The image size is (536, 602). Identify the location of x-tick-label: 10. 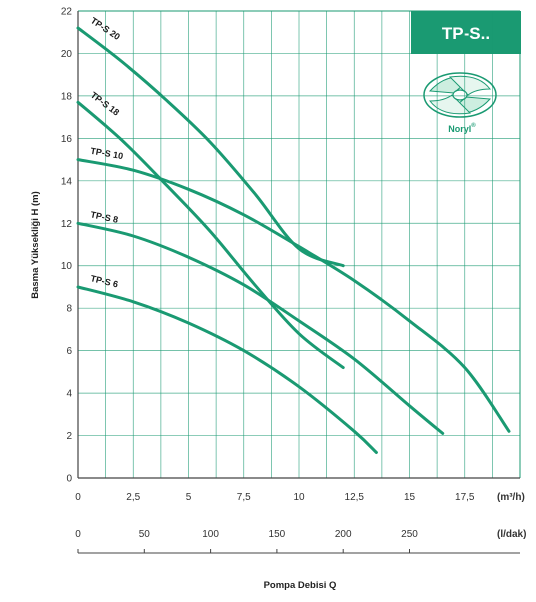
(299, 497).